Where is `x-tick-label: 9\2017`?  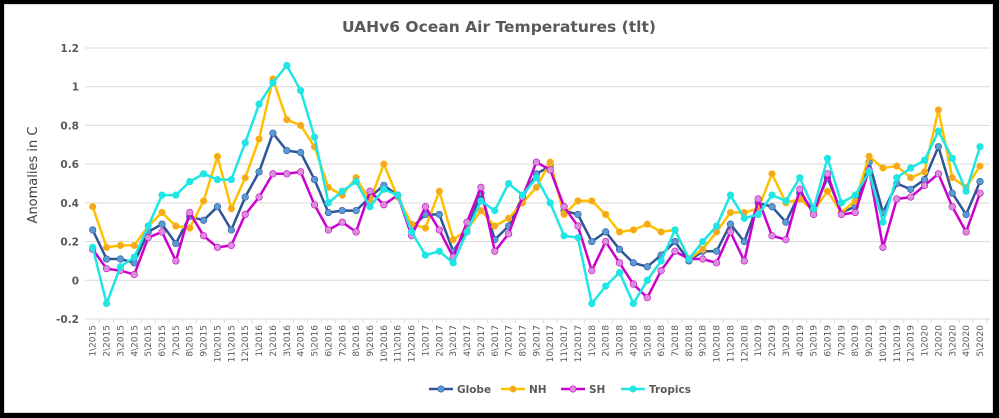
x-tick-label: 9\2017 is located at coordinates (537, 341).